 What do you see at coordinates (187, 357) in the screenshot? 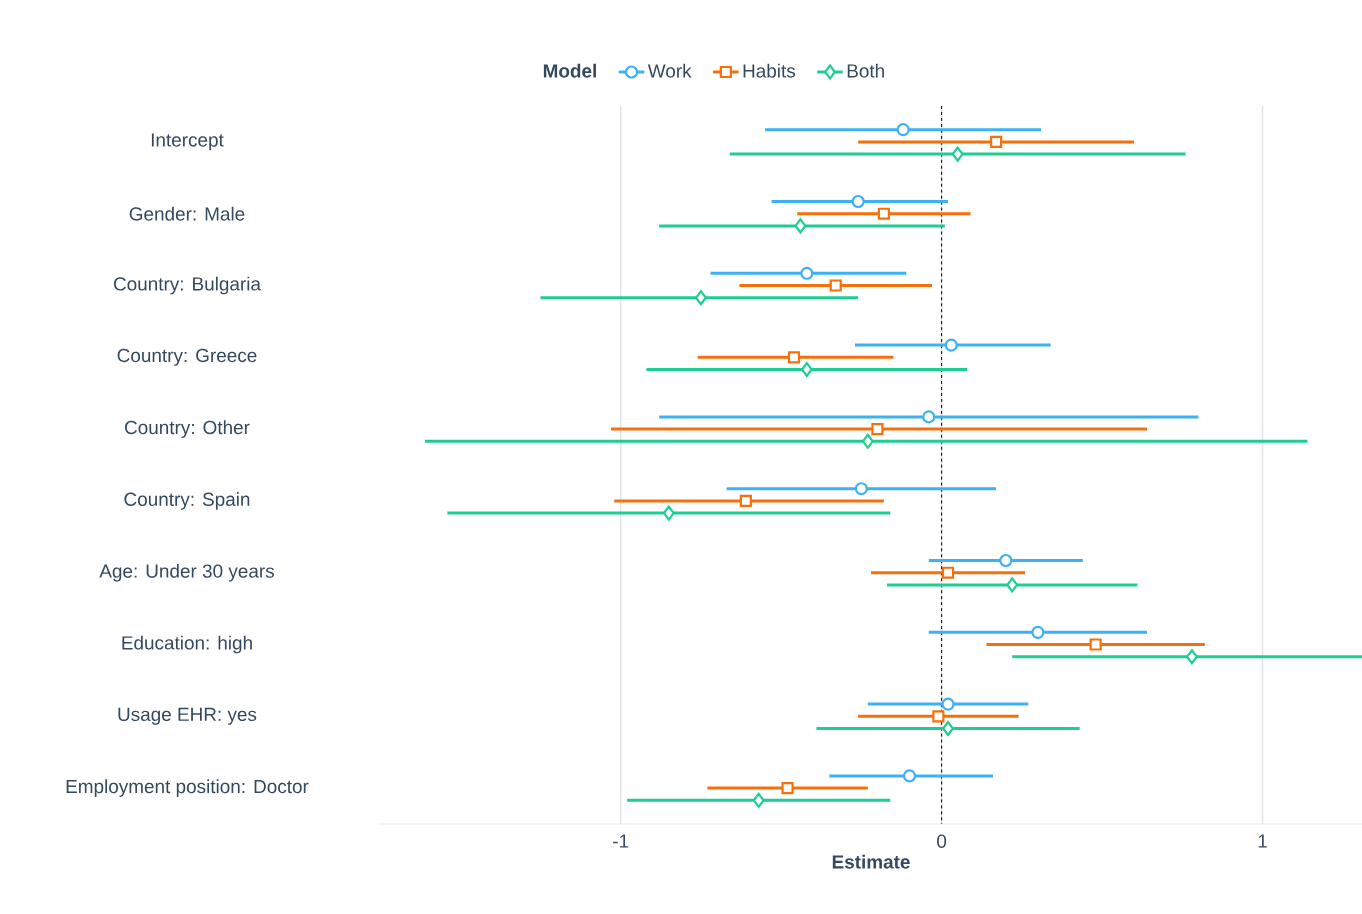
I see `y-tick-label: Country: Greece` at bounding box center [187, 357].